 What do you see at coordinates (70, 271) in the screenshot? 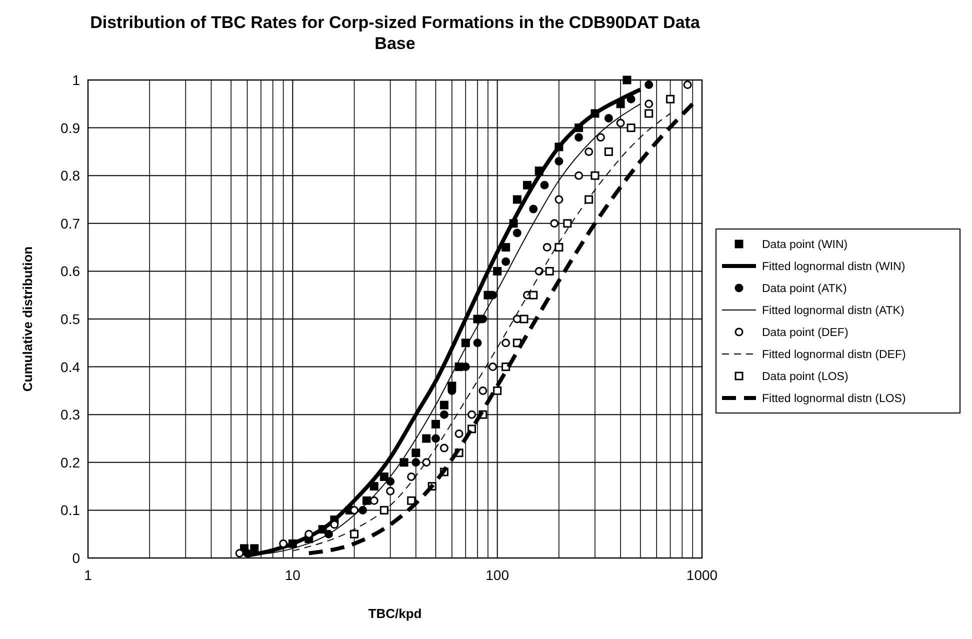
I see `y-tick-label: 0.6` at bounding box center [70, 271].